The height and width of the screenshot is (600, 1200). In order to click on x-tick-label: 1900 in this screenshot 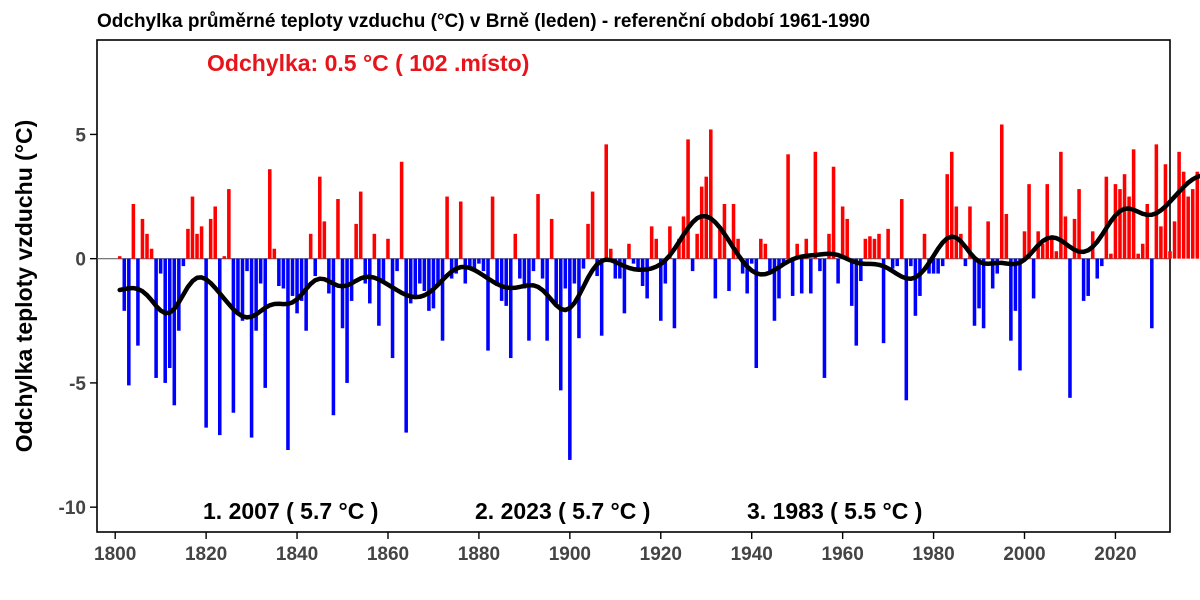, I will do `click(570, 554)`.